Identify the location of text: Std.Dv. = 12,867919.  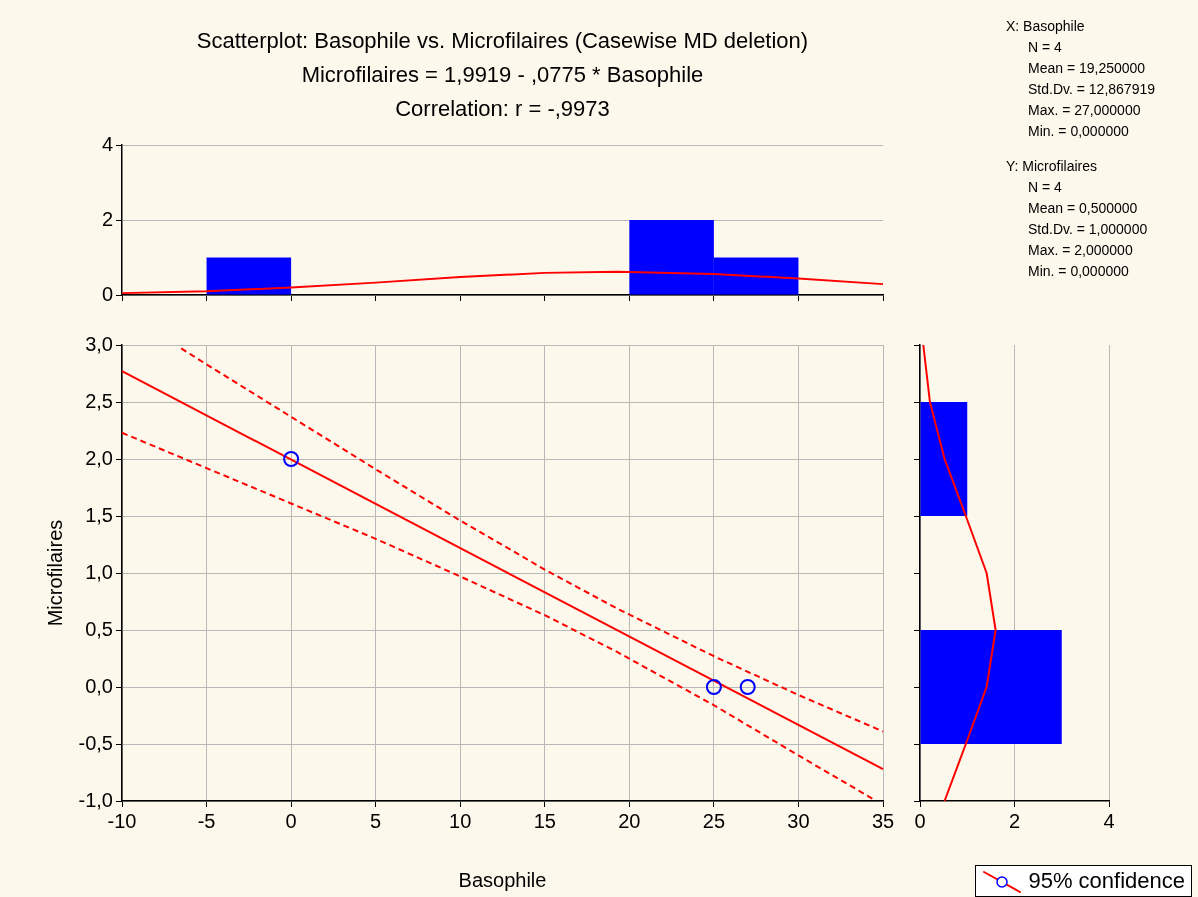
(1091, 89).